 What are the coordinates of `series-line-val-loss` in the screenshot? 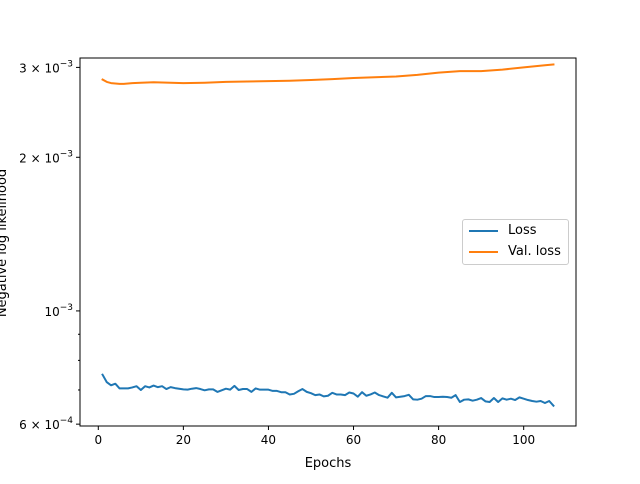 It's located at (328, 74).